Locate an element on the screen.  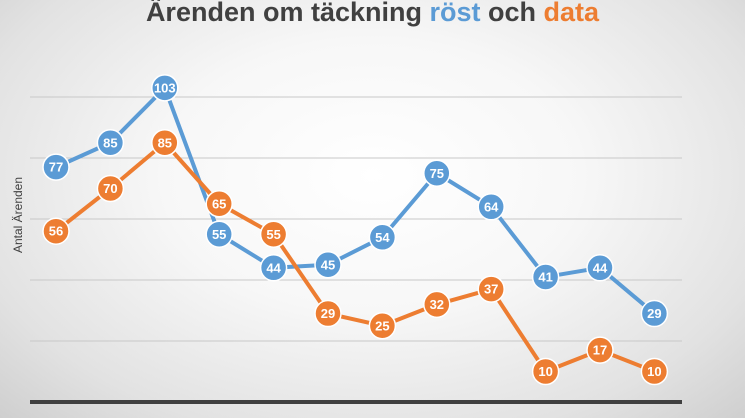
data-label-röst: 75 is located at coordinates (437, 173).